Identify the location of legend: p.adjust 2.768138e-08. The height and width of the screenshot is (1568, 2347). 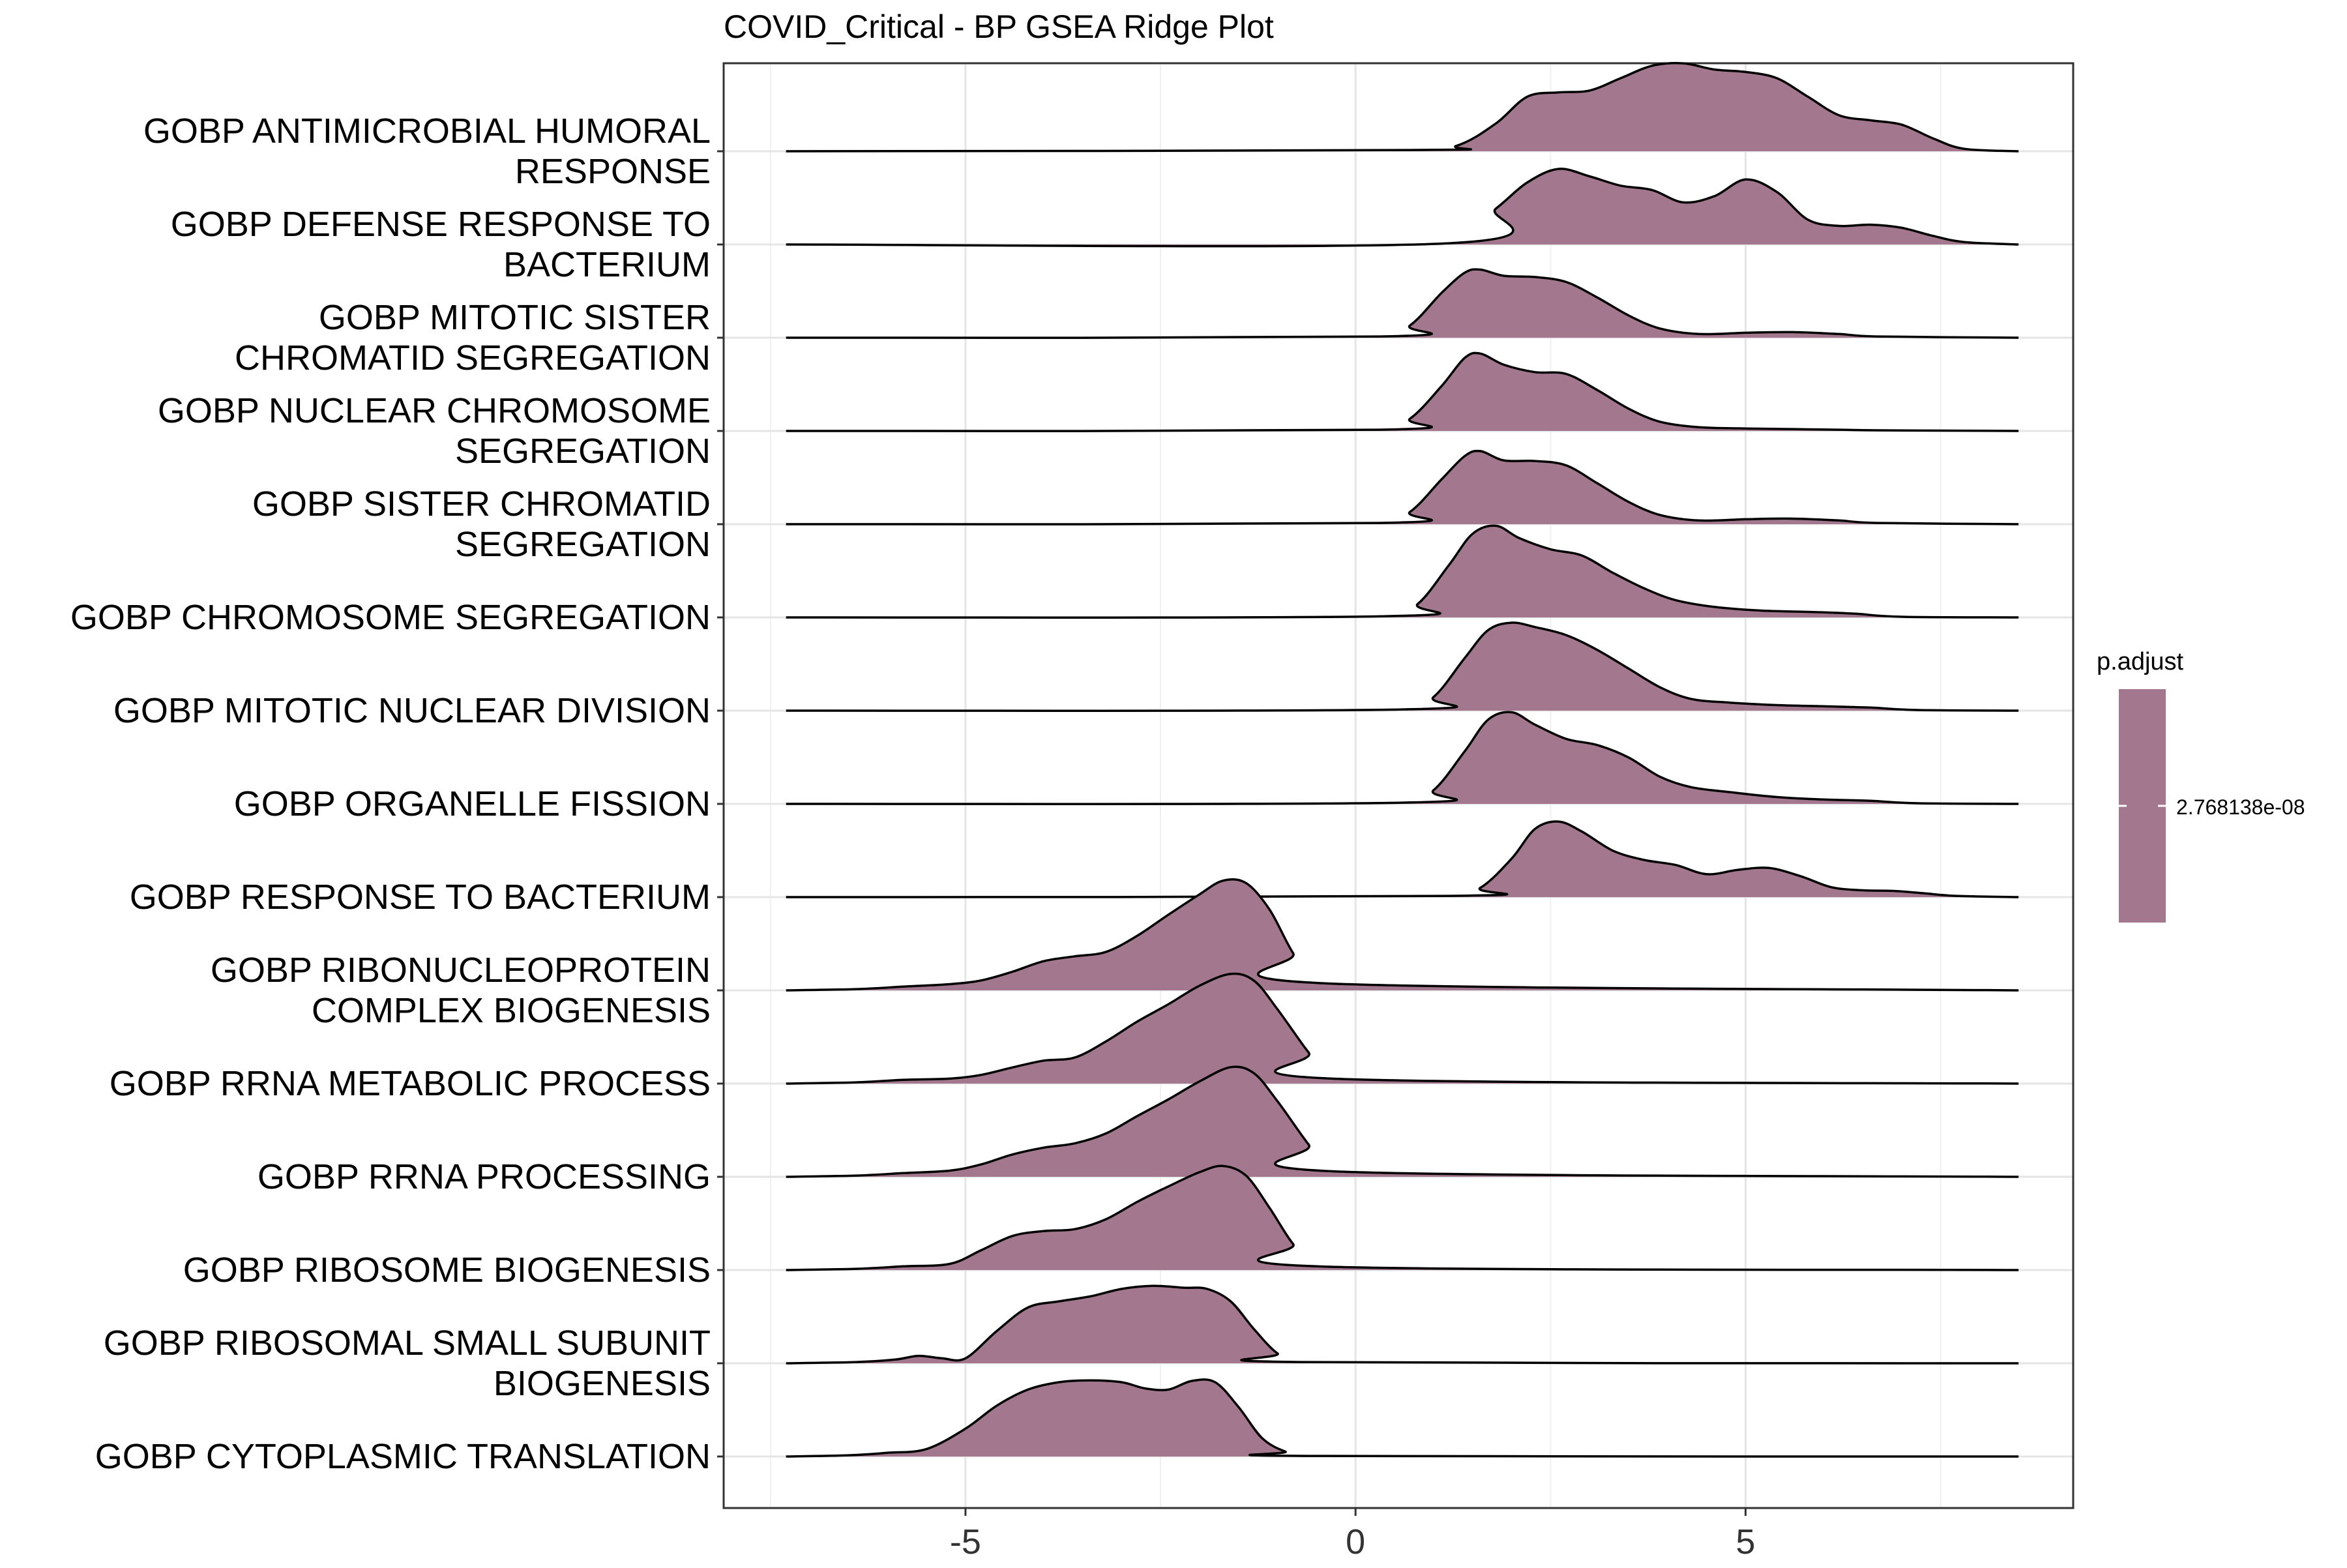
(2201, 786).